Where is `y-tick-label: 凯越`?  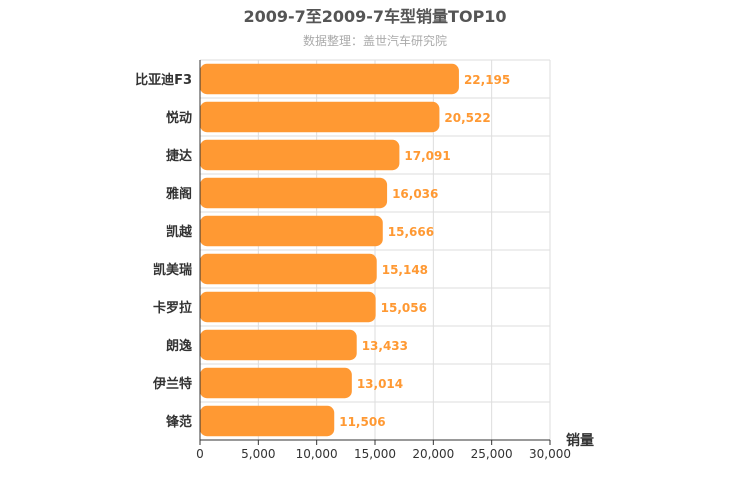 y-tick-label: 凯越 is located at coordinates (179, 232).